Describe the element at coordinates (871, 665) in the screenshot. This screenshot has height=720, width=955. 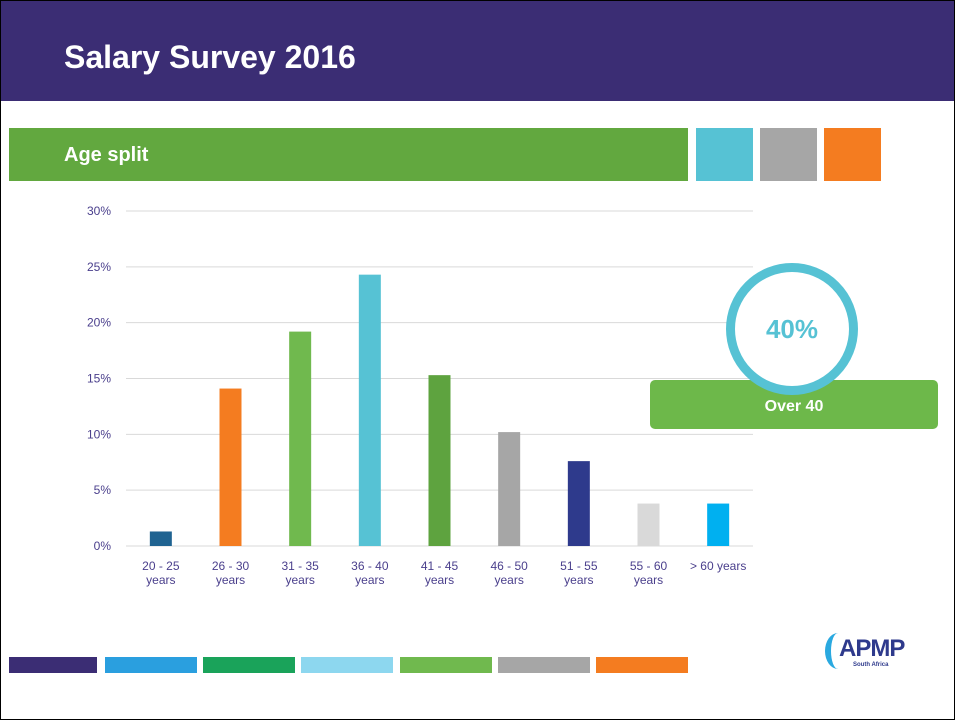
I see `logo-tagline: South Africa` at that location.